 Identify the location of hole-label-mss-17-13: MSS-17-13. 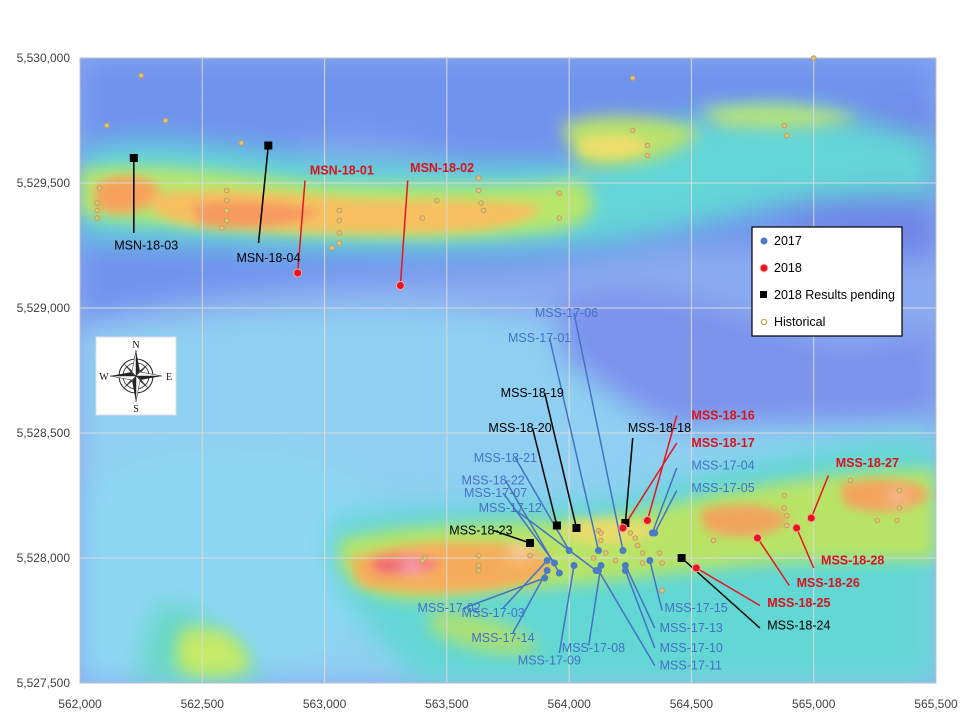
(691, 628).